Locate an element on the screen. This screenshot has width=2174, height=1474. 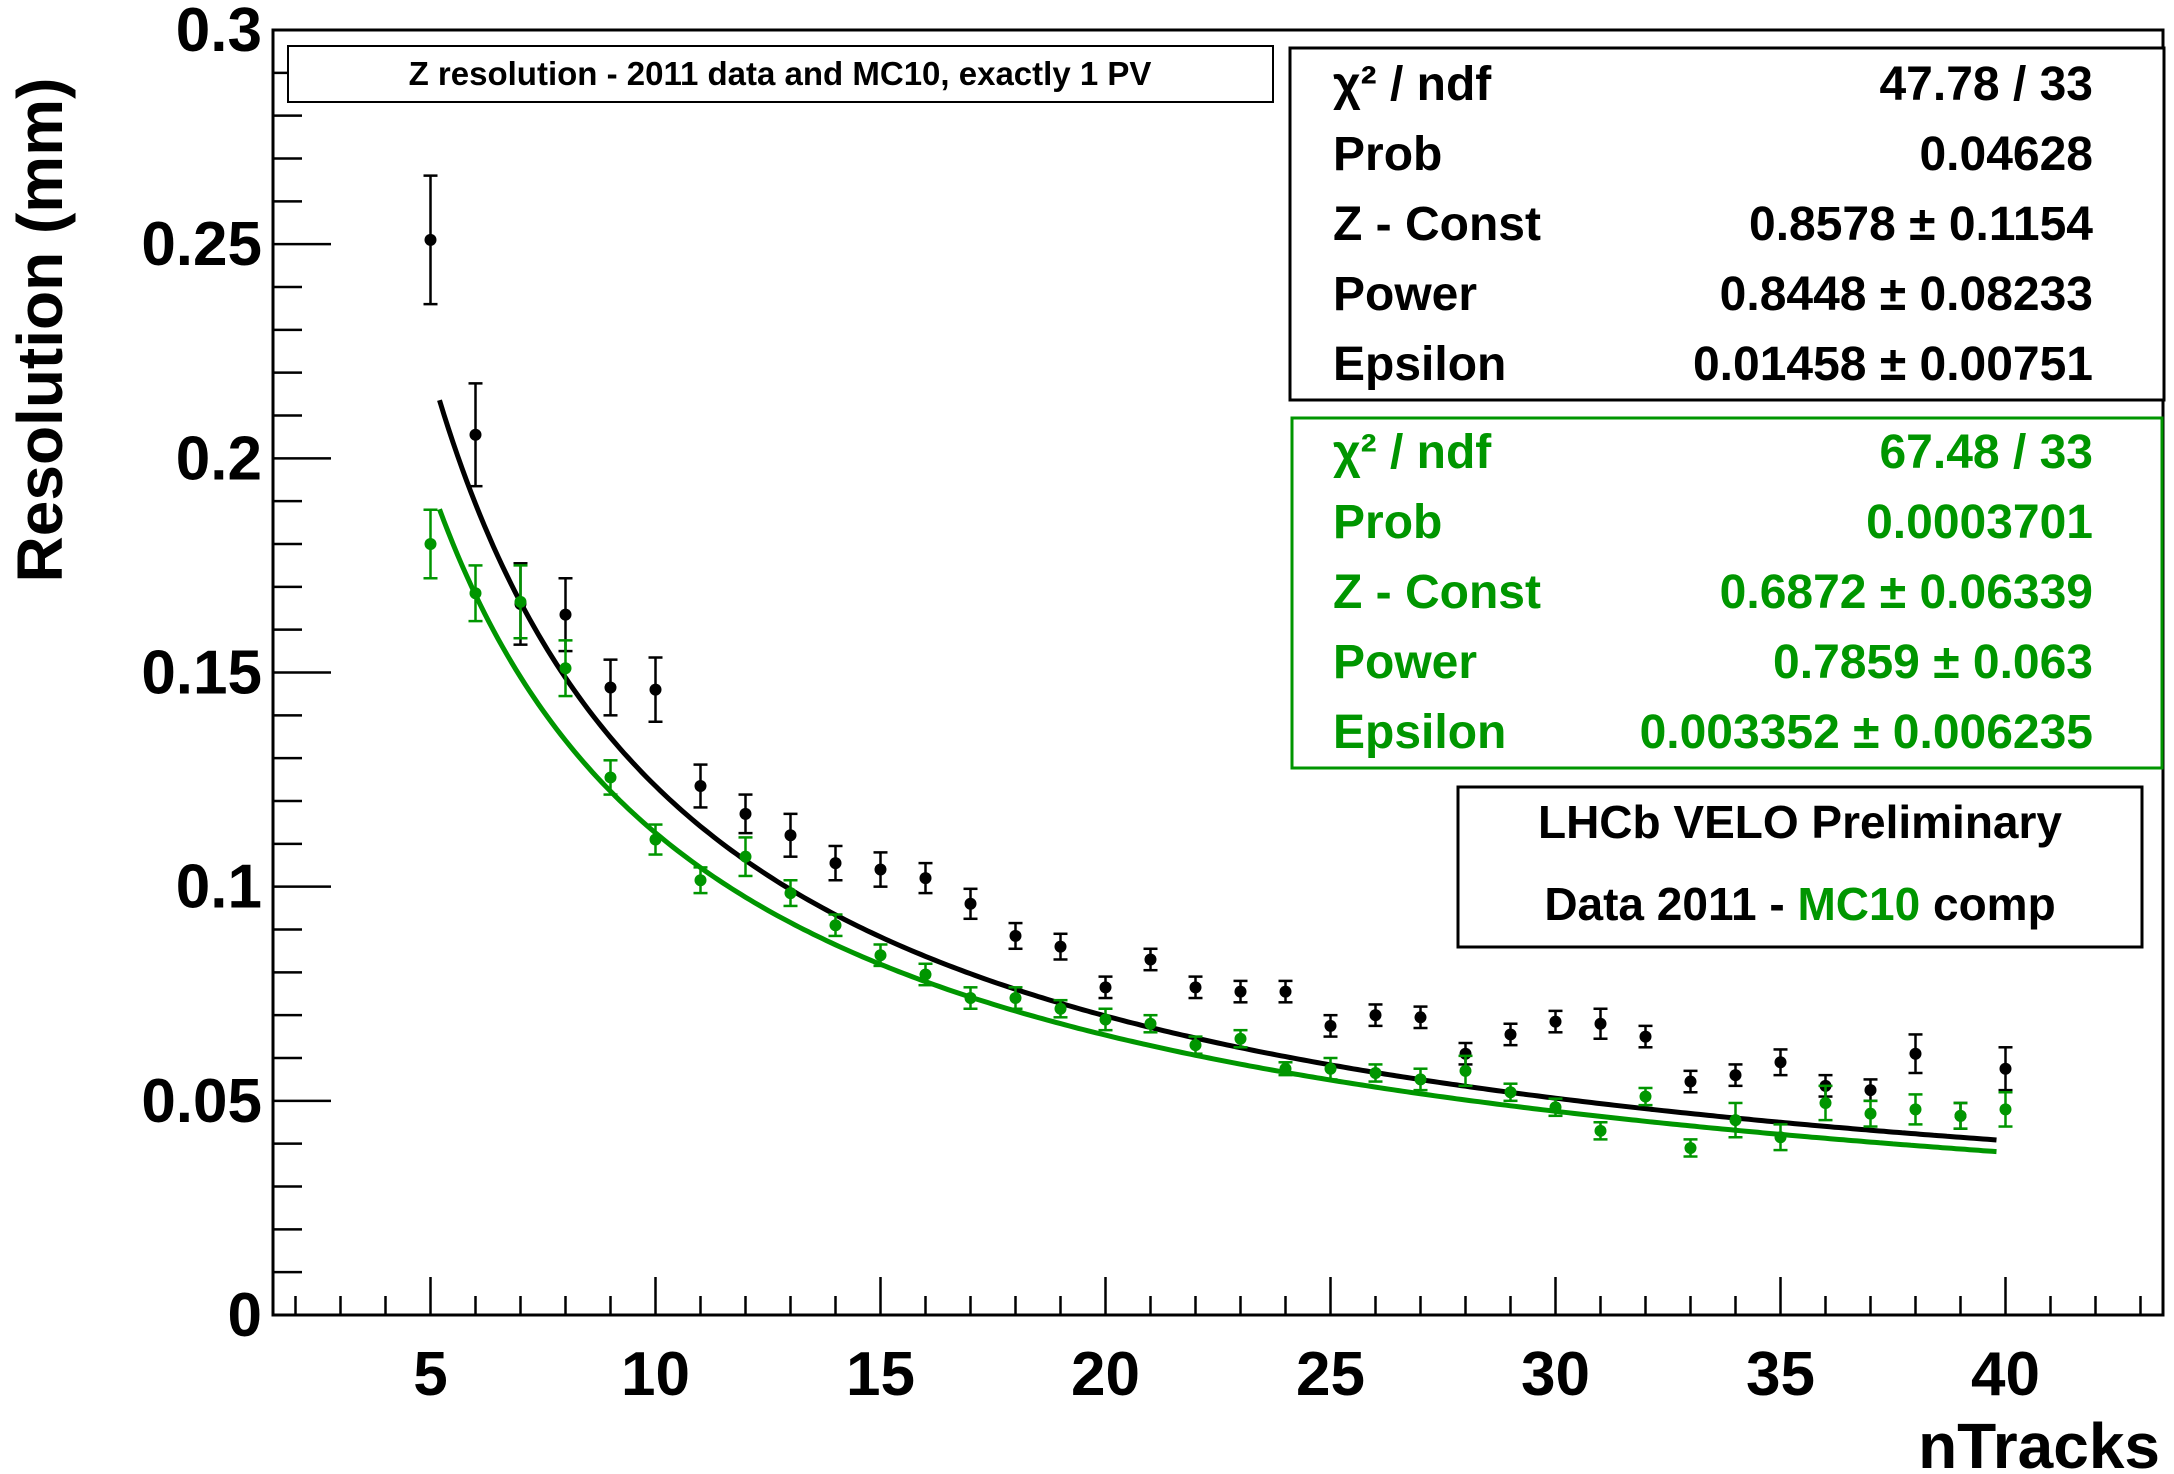
stats-data-row-value: 47.78 / 33 is located at coordinates (1986, 84).